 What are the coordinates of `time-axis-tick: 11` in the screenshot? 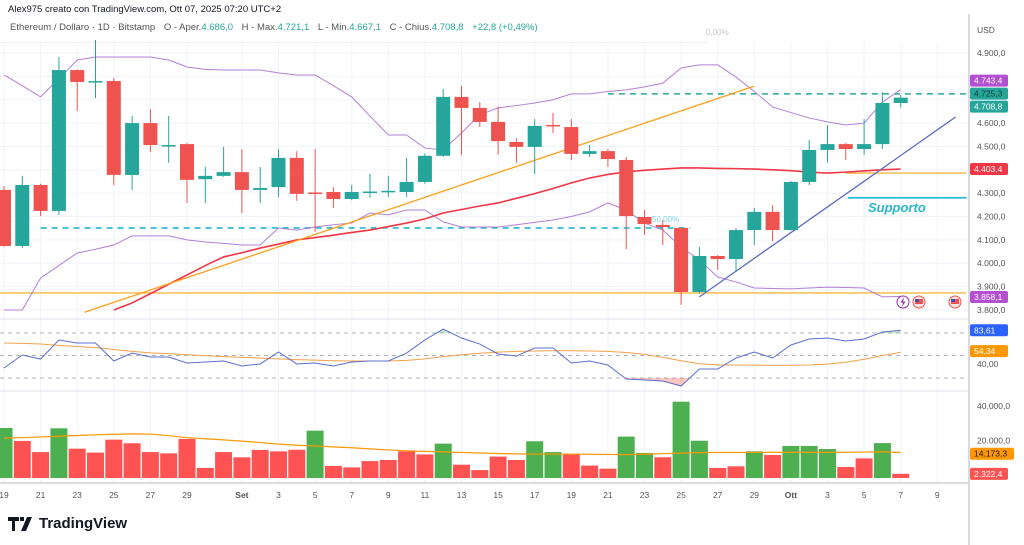 It's located at (424, 495).